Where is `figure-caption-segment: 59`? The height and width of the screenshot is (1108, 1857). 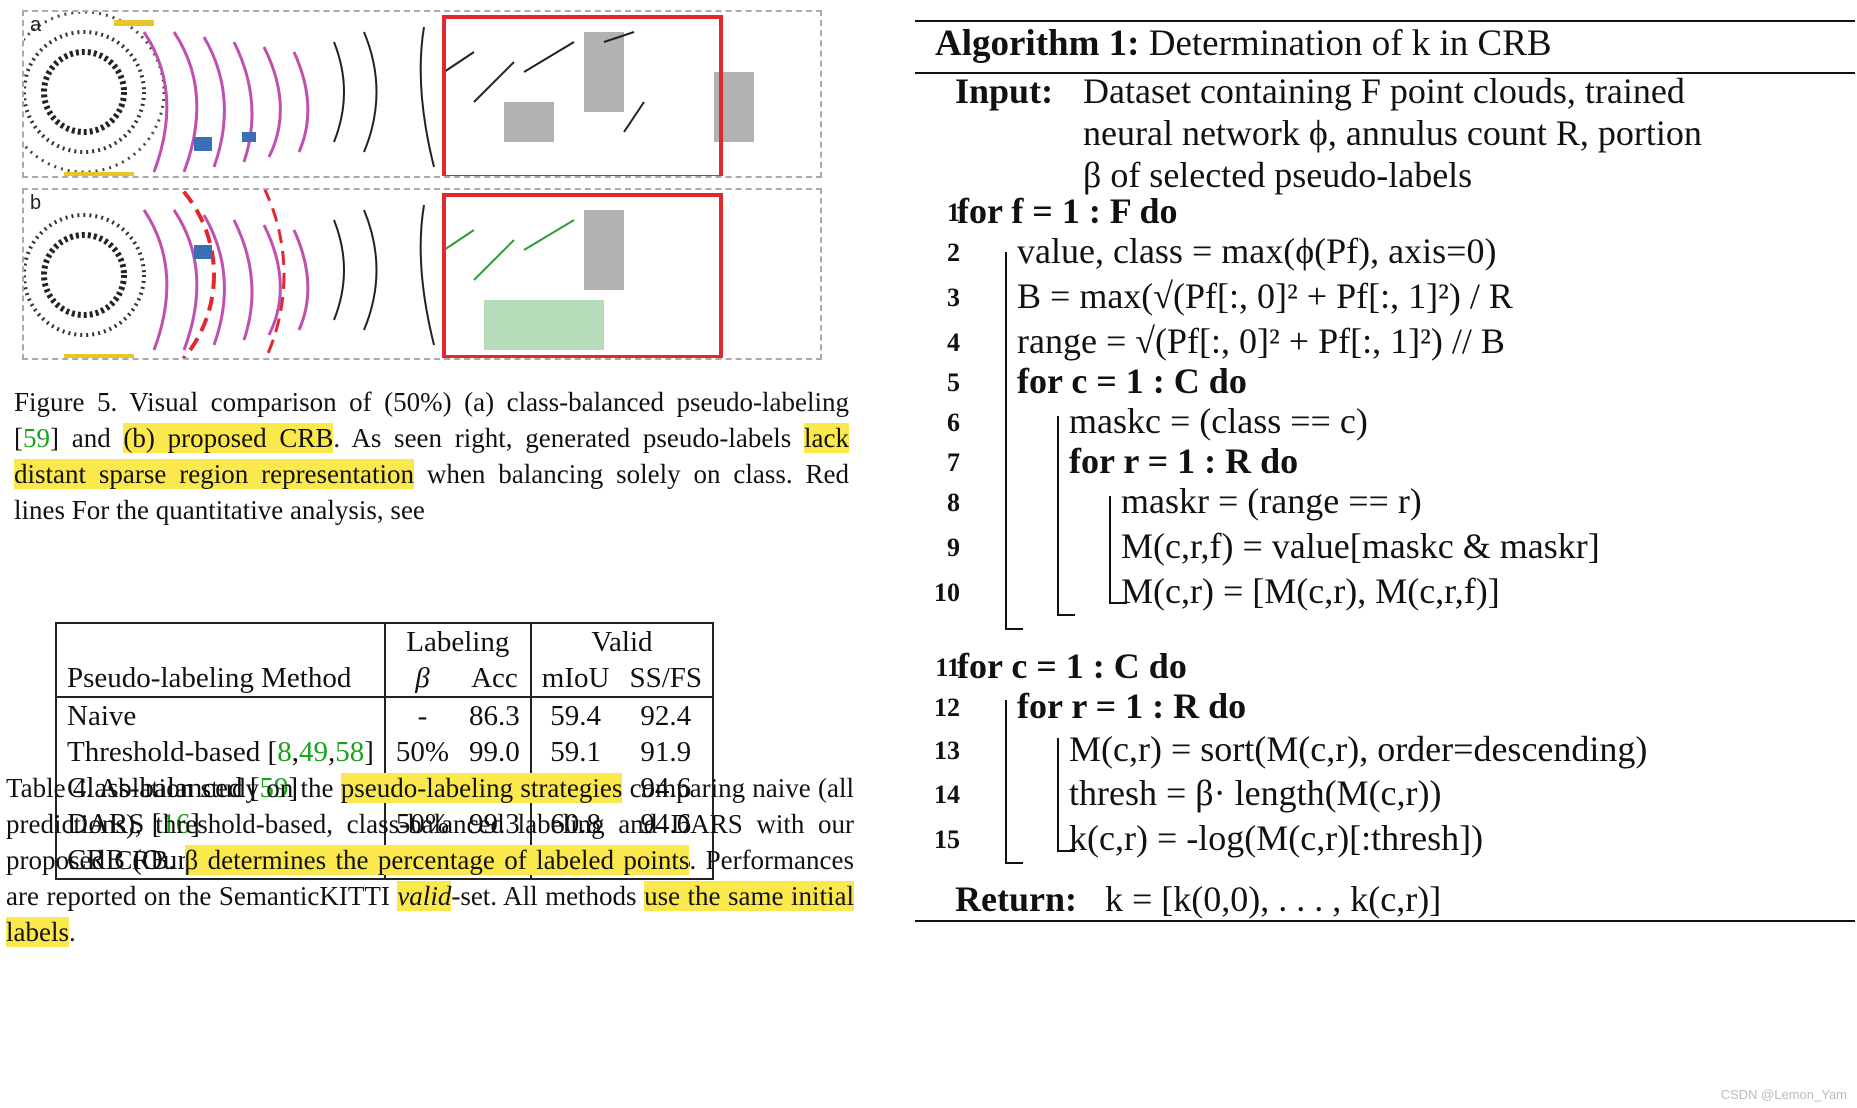
figure-caption-segment: 59 is located at coordinates (36, 438).